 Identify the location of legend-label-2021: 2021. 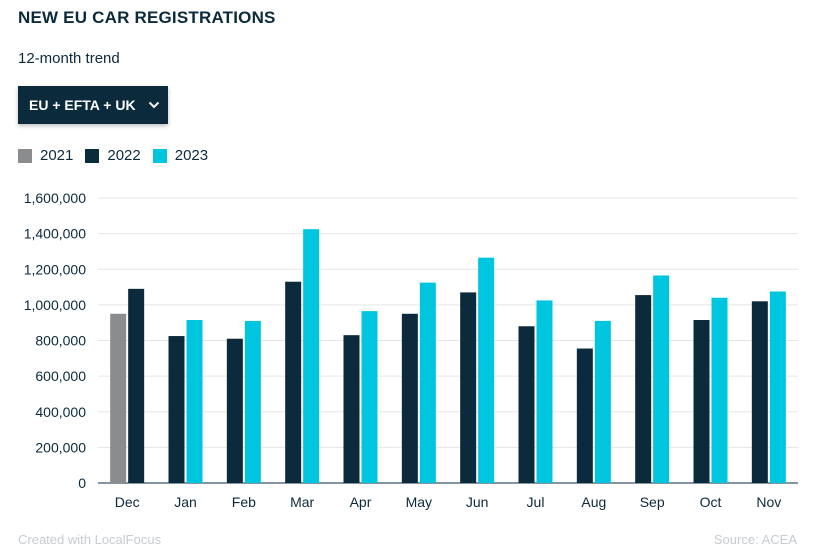
(57, 155).